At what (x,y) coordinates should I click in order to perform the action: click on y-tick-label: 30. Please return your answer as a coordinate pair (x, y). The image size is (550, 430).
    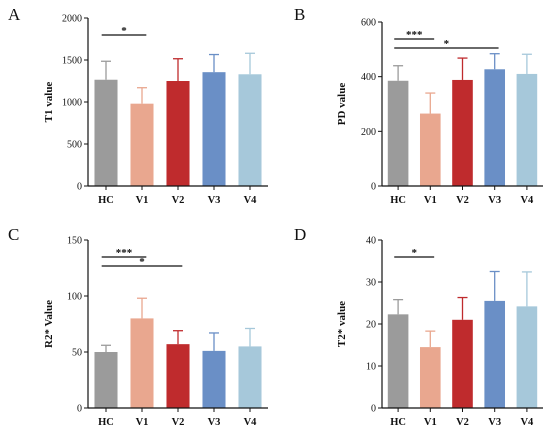
    Looking at the image, I should click on (371, 283).